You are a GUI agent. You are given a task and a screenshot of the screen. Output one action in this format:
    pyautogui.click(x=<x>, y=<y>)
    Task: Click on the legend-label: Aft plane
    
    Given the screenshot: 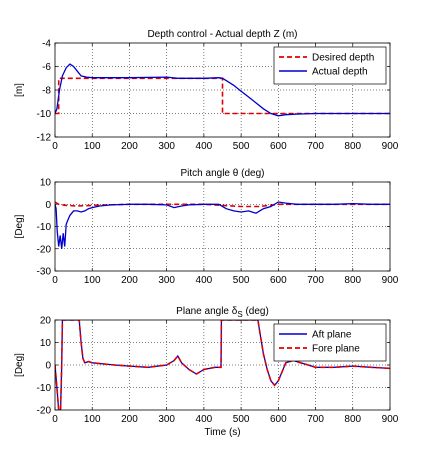 What is the action you would take?
    pyautogui.click(x=332, y=335)
    